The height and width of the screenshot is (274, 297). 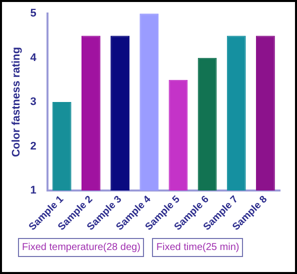 What do you see at coordinates (33, 102) in the screenshot?
I see `y-tick-label: 3` at bounding box center [33, 102].